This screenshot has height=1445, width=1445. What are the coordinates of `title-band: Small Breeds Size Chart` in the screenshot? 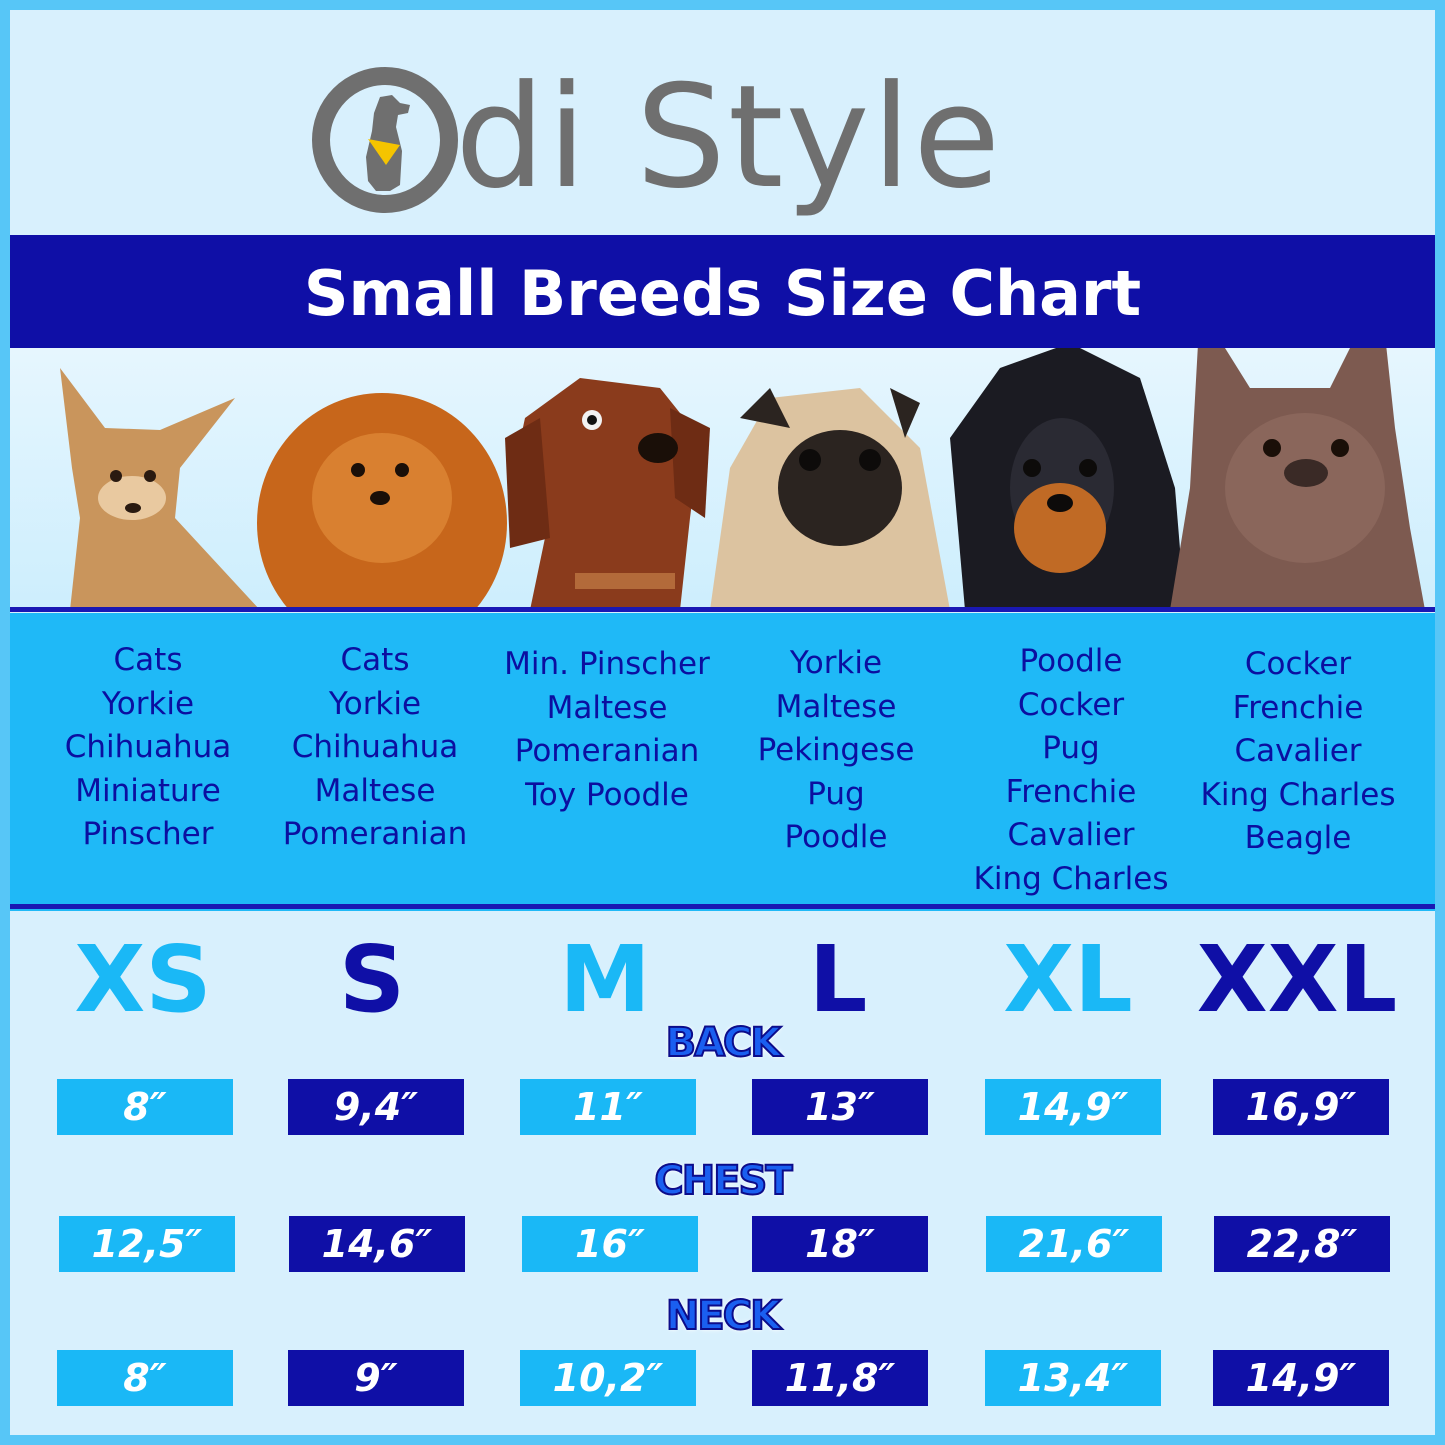 It's located at (722, 291).